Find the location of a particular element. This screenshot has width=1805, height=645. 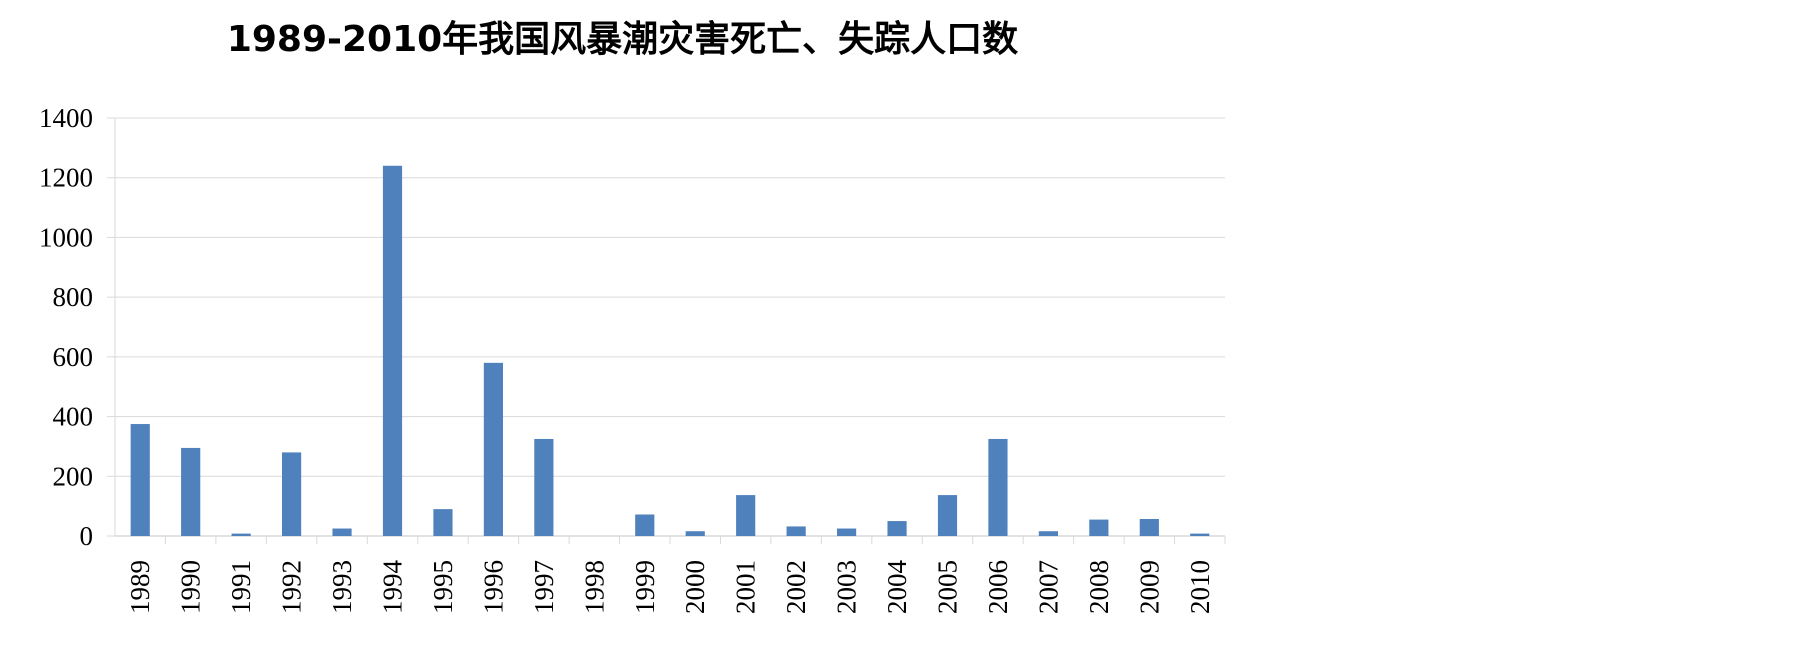

x-tick-label-1992: 1992 is located at coordinates (292, 587).